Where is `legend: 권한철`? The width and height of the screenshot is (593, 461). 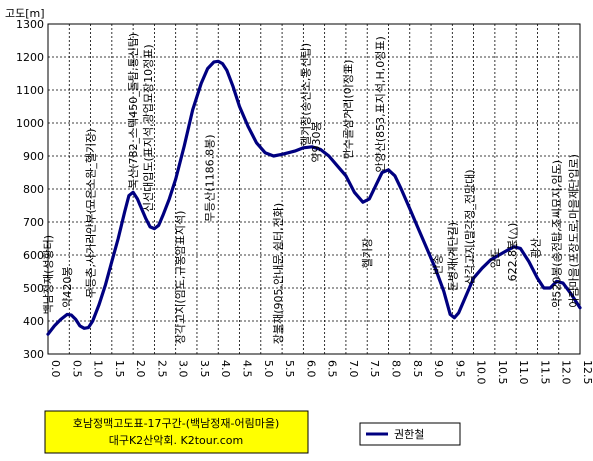 legend: 권한철 is located at coordinates (410, 434).